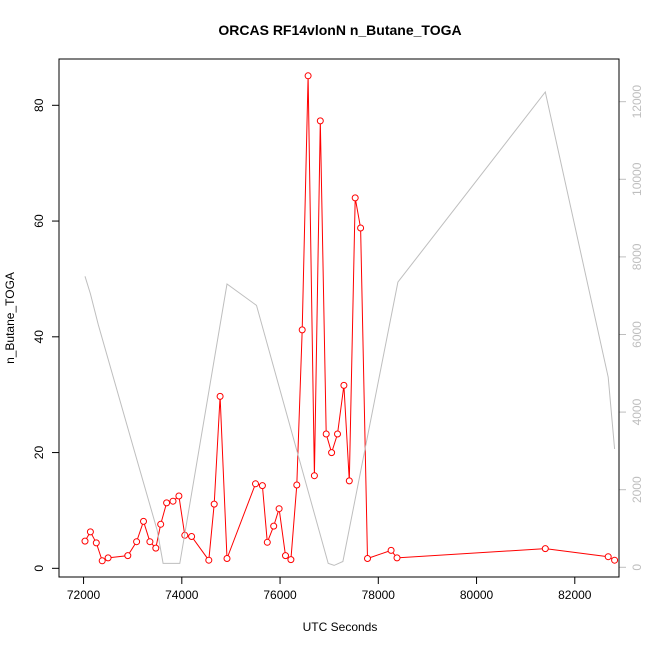 This screenshot has height=650, width=650. What do you see at coordinates (637, 489) in the screenshot?
I see `y2-tick-label: 2000` at bounding box center [637, 489].